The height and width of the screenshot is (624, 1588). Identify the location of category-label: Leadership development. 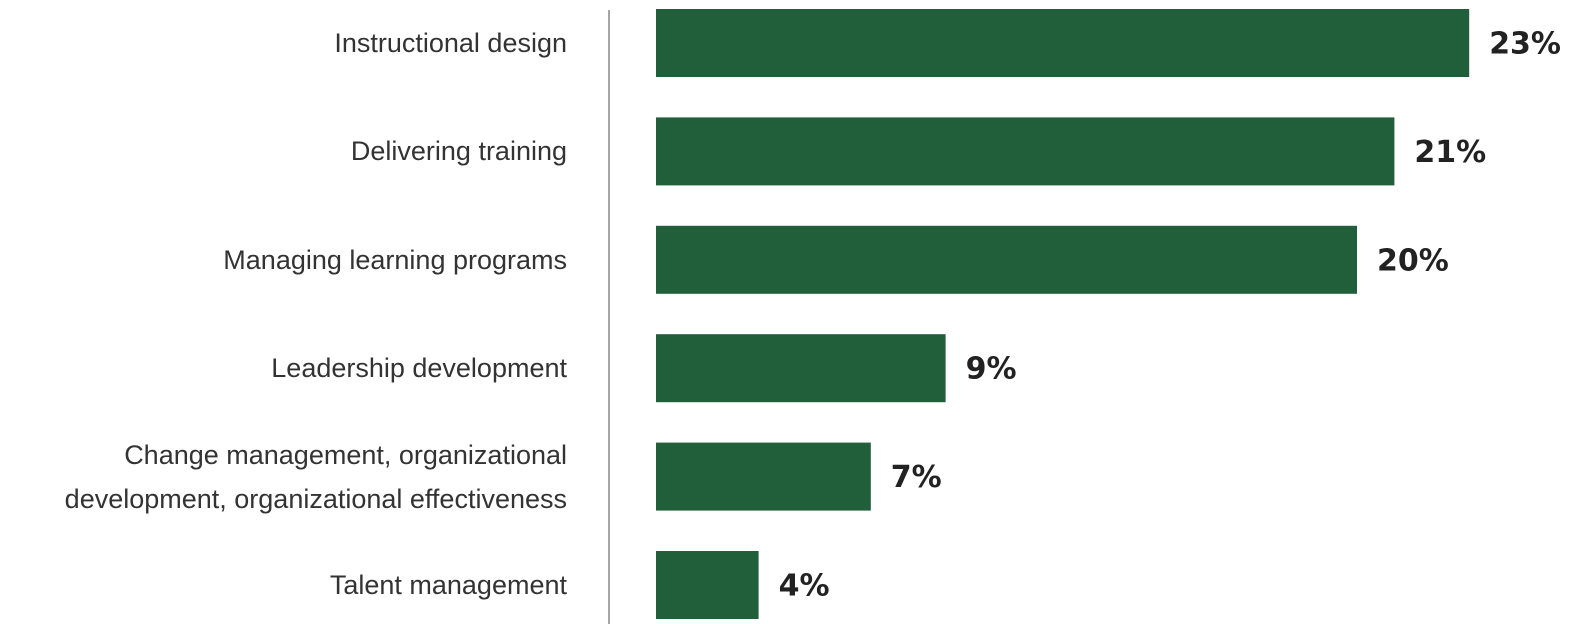
(419, 368).